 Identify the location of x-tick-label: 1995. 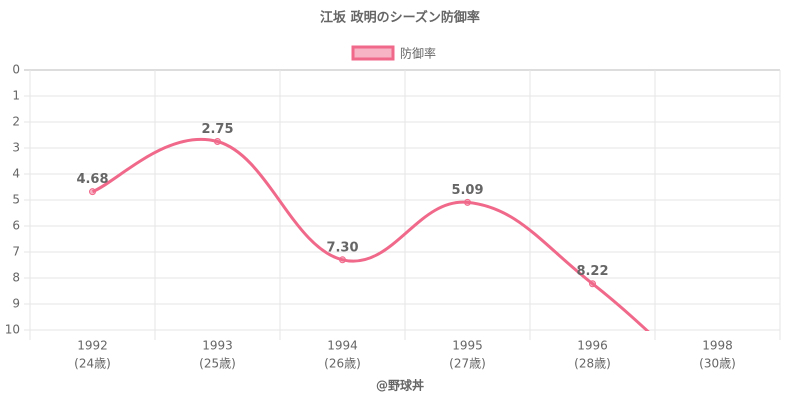
(467, 346).